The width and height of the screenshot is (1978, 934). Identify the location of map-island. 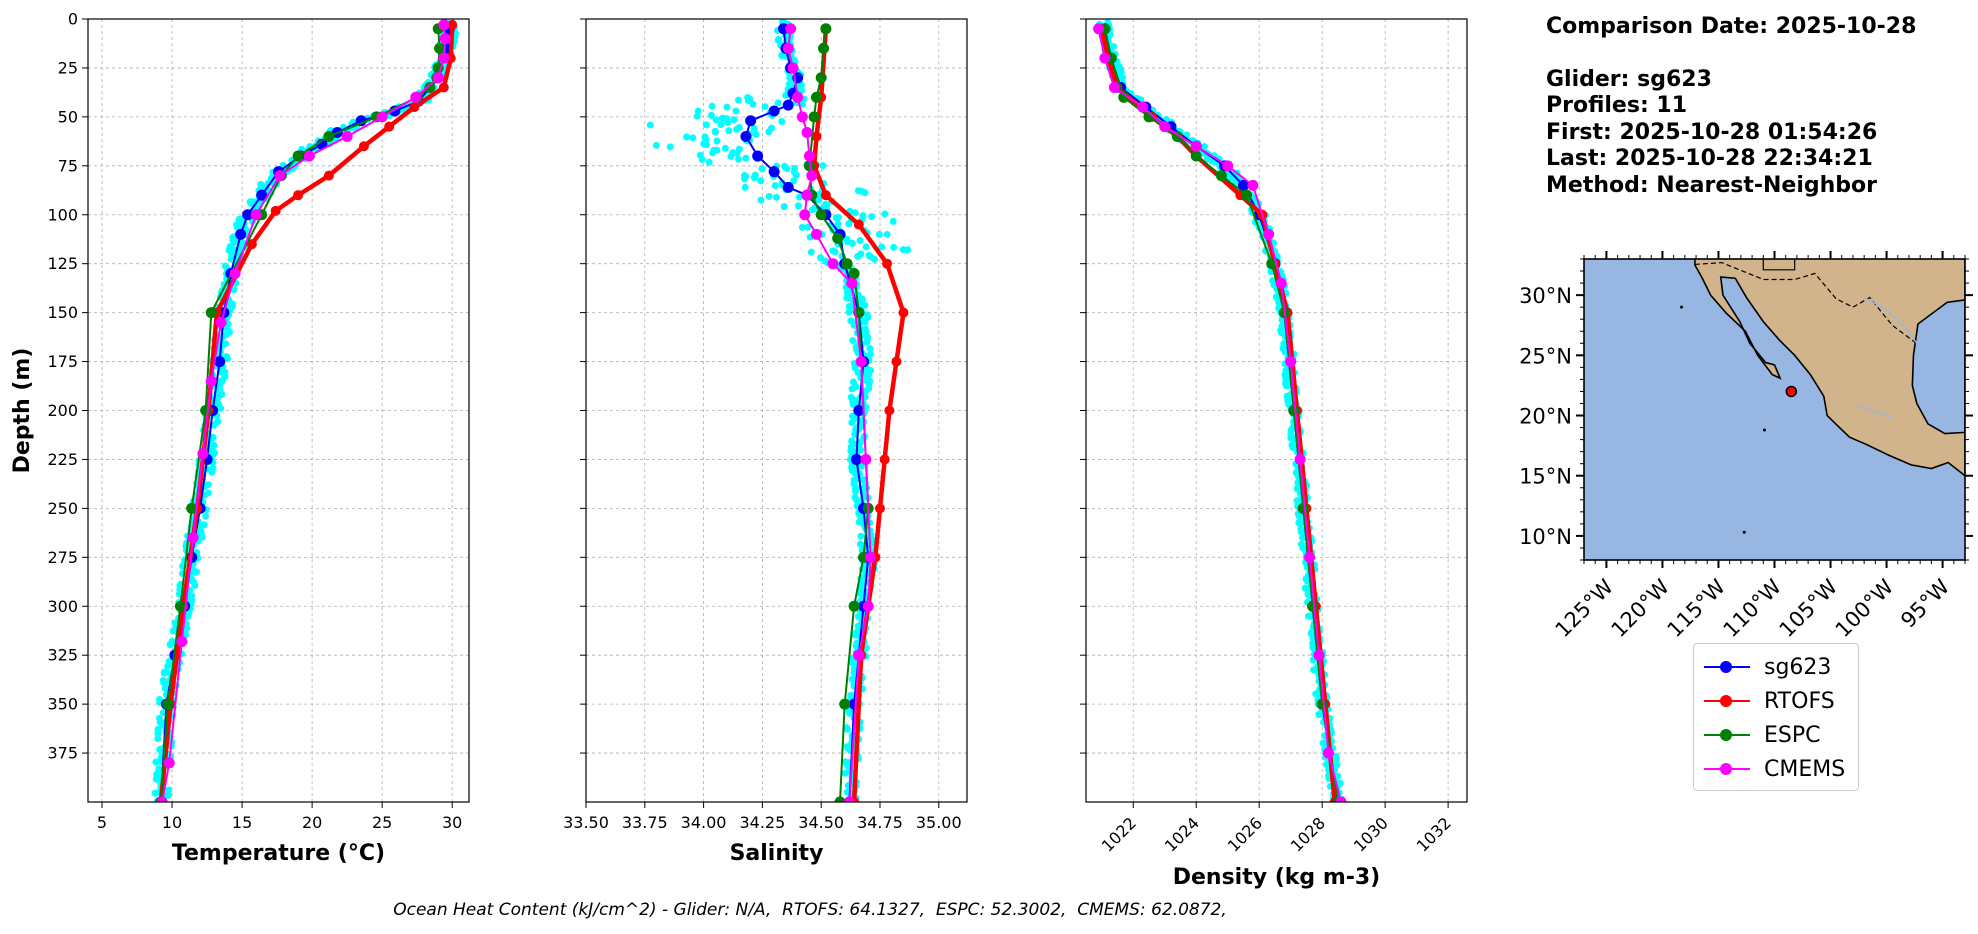
(1744, 532).